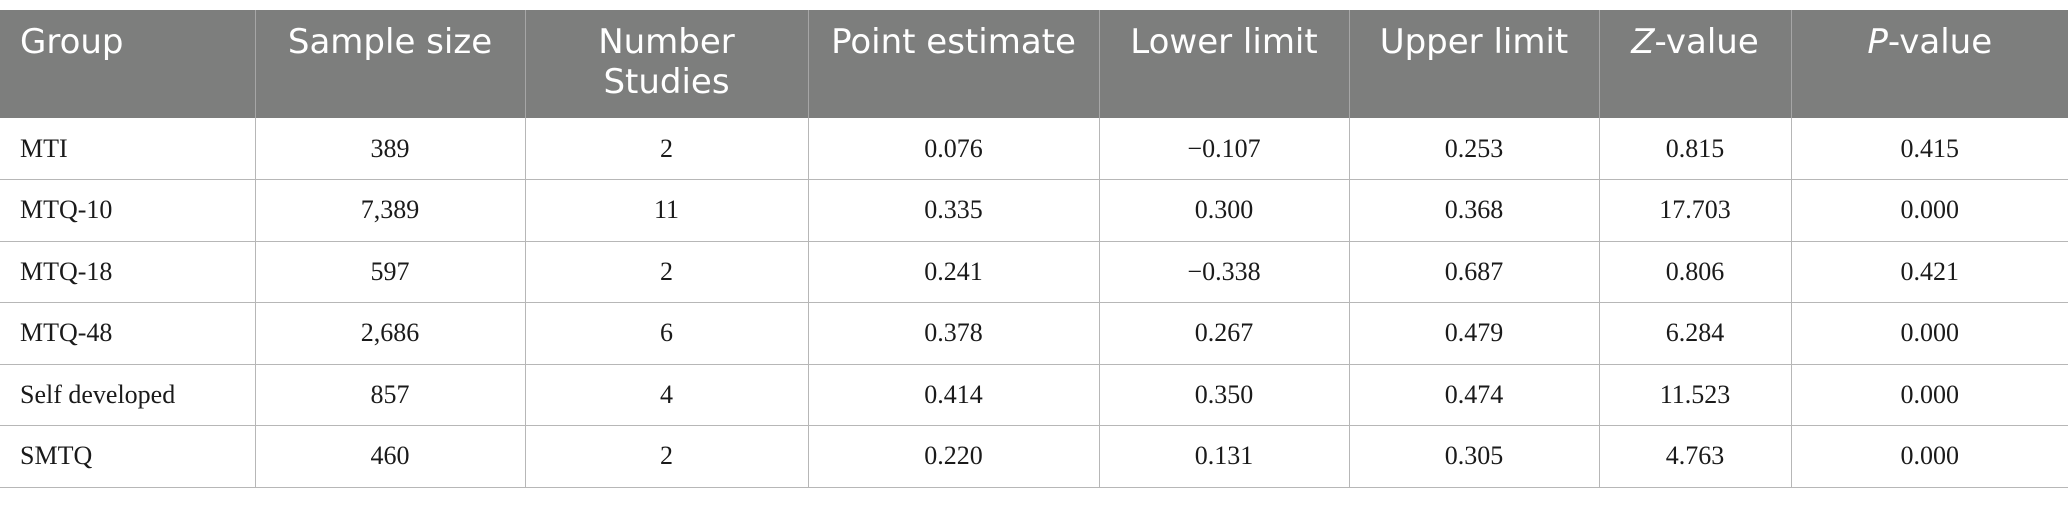  I want to click on header-p-suffix: -value, so click(1940, 42).